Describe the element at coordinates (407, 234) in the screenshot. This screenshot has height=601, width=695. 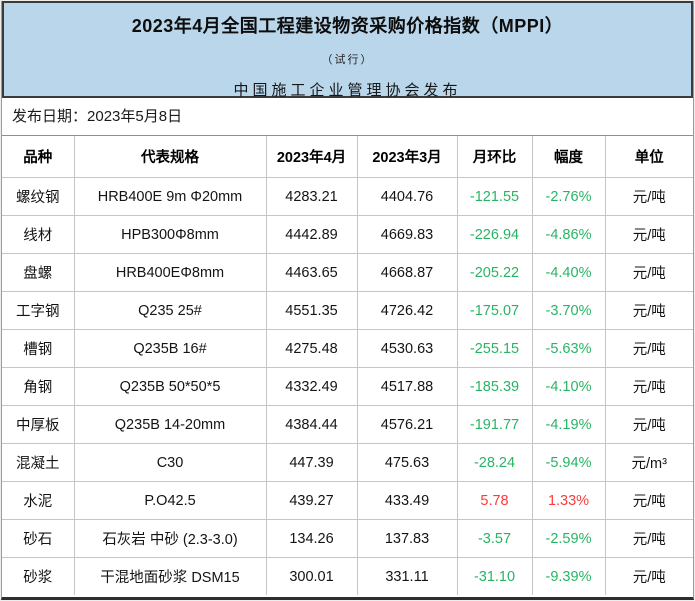
I see `cell-march: 4669.83` at that location.